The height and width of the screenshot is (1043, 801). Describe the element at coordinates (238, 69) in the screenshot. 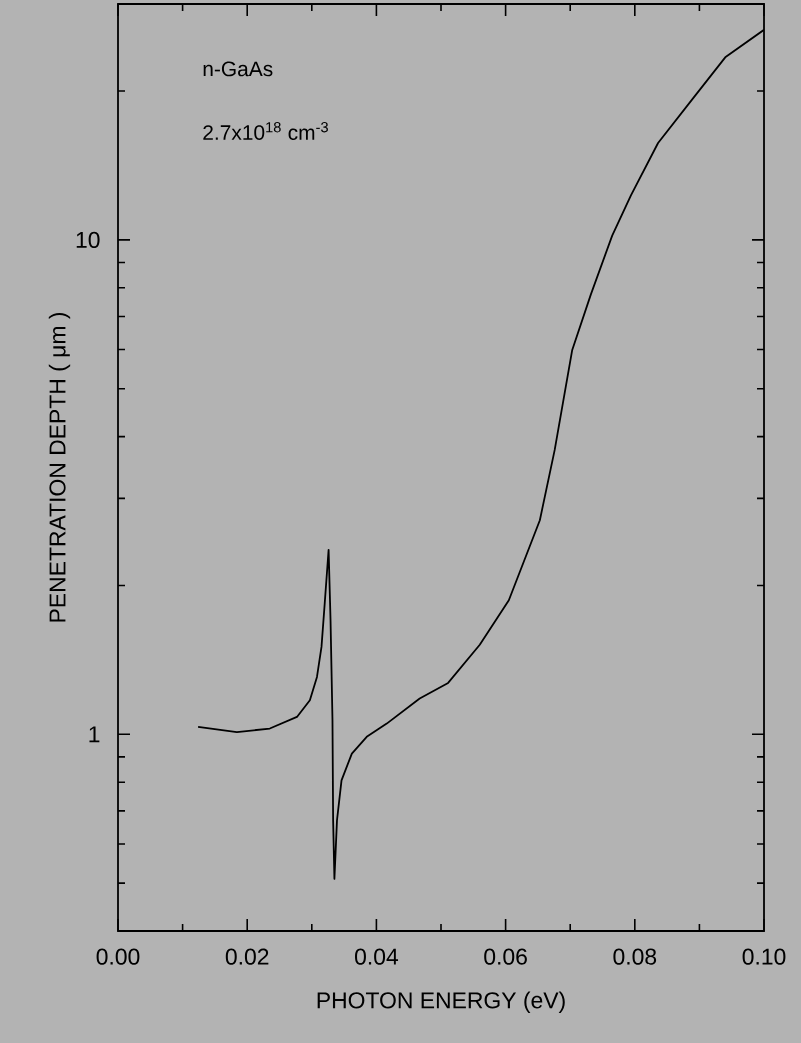

I see `annotation: n-GaAs` at that location.